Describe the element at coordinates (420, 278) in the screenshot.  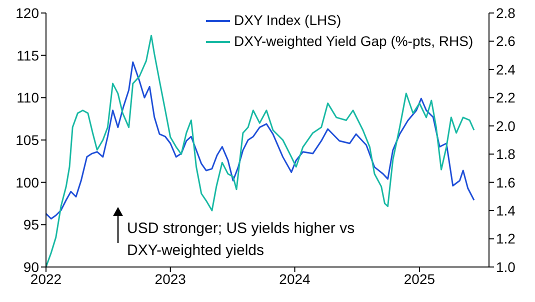
I see `x-tick-label: 2025` at that location.